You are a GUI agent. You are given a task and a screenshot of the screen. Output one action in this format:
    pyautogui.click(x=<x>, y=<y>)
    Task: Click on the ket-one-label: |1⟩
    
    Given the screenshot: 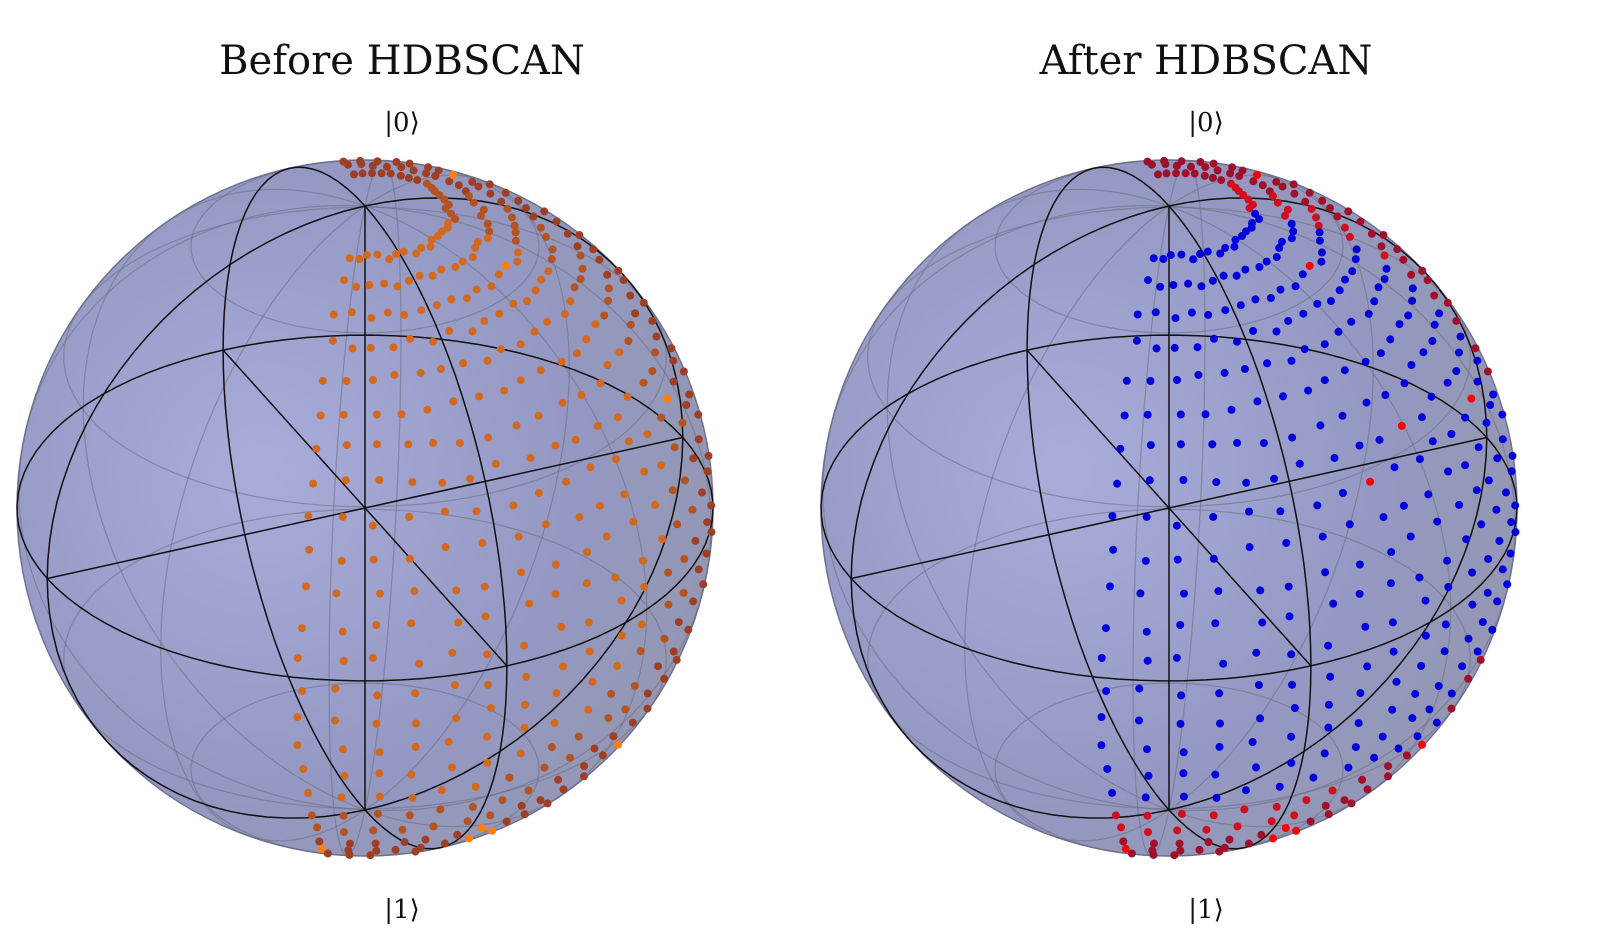 What is the action you would take?
    pyautogui.click(x=1206, y=910)
    